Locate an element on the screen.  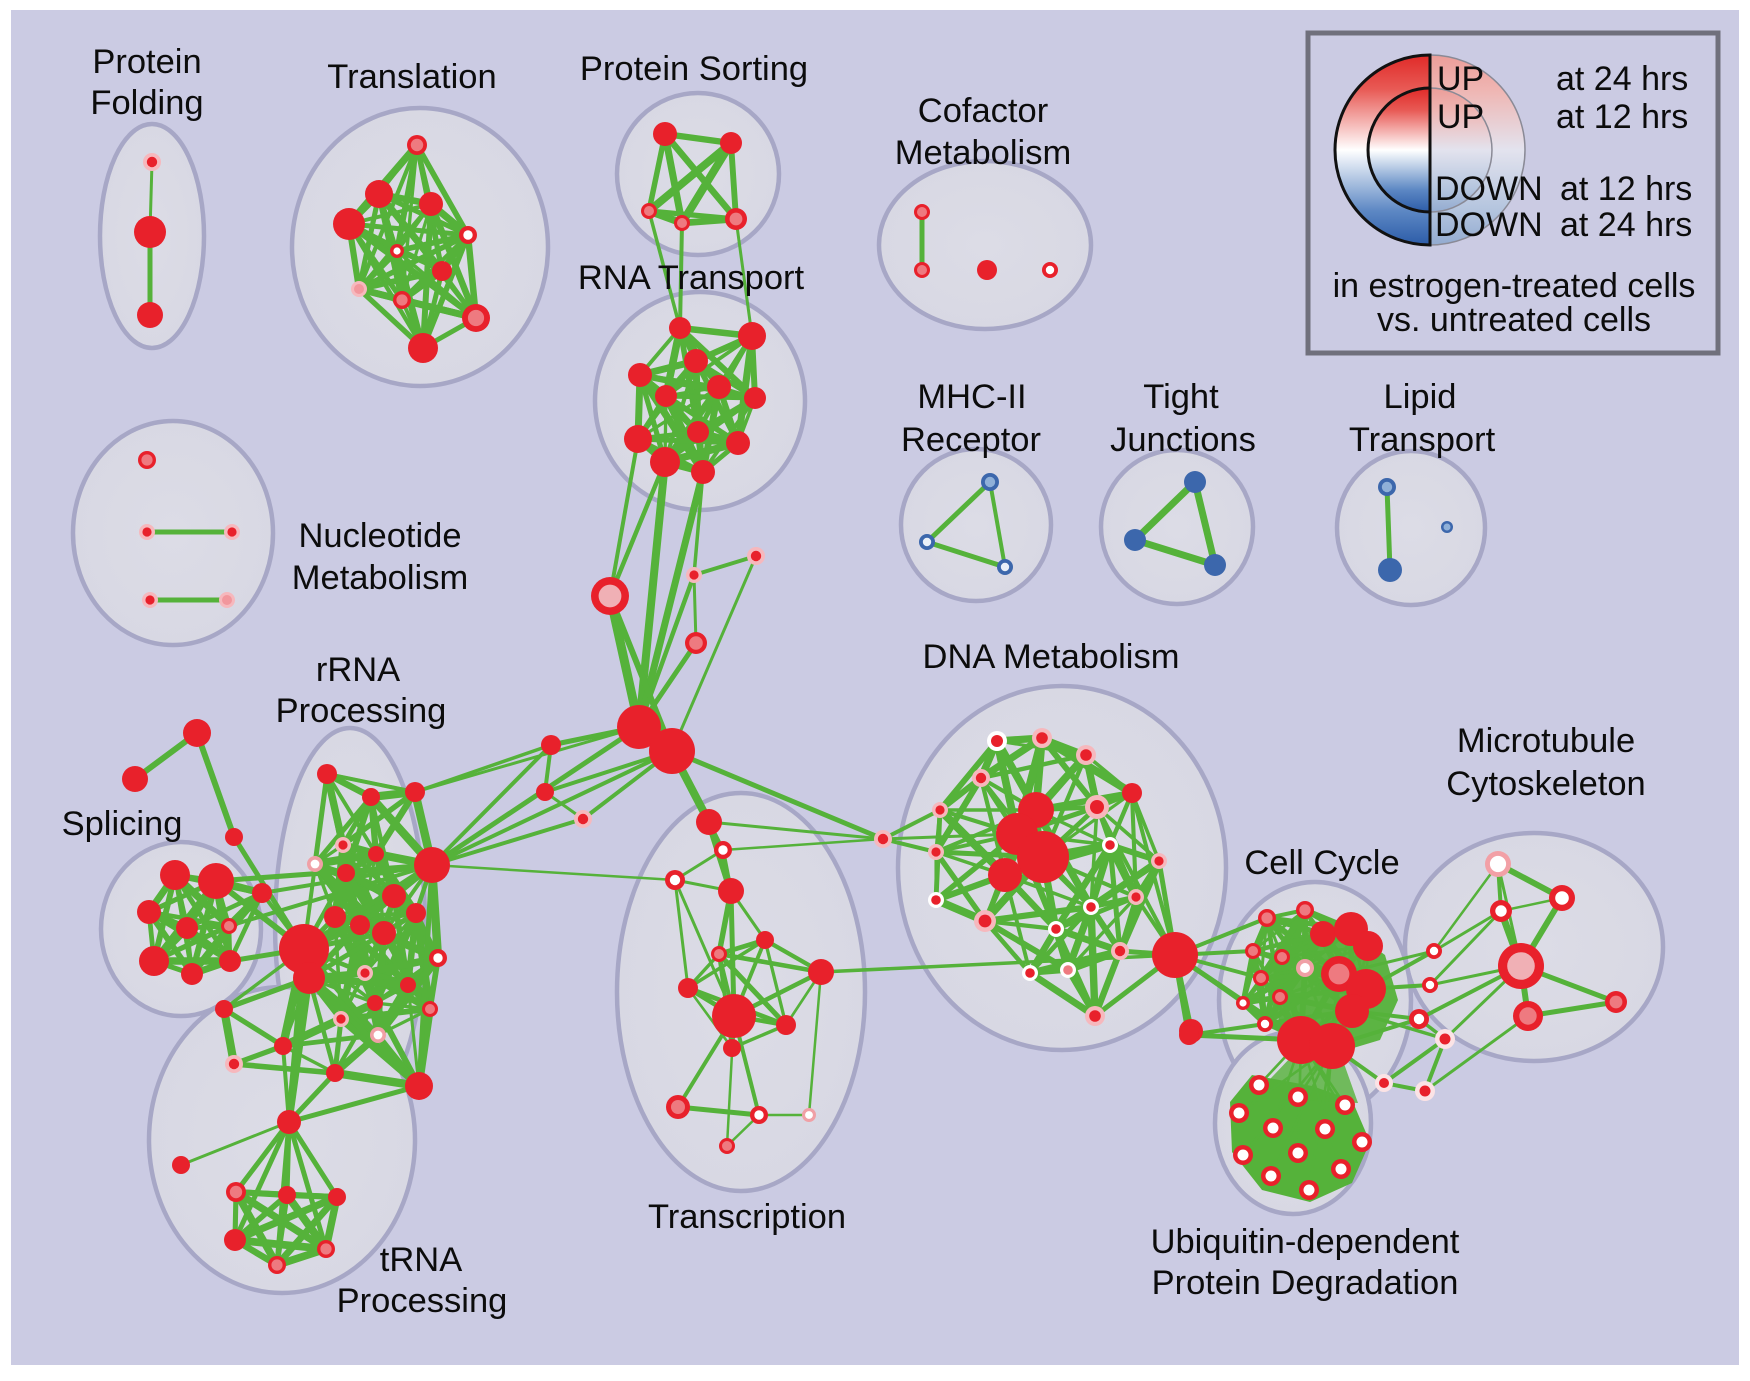
svg-text: Transcription is located at coordinates (747, 1217).